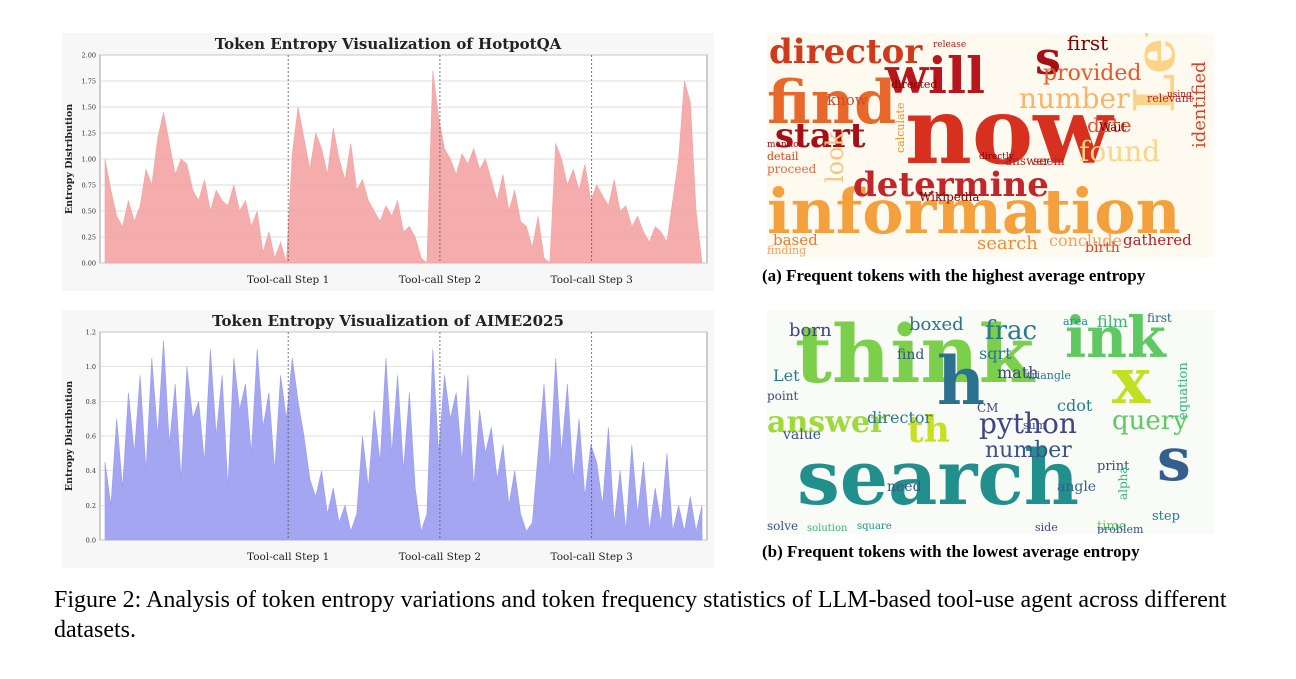 This screenshot has width=1296, height=679. Describe the element at coordinates (403, 440) in the screenshot. I see `entropy-area-series` at that location.